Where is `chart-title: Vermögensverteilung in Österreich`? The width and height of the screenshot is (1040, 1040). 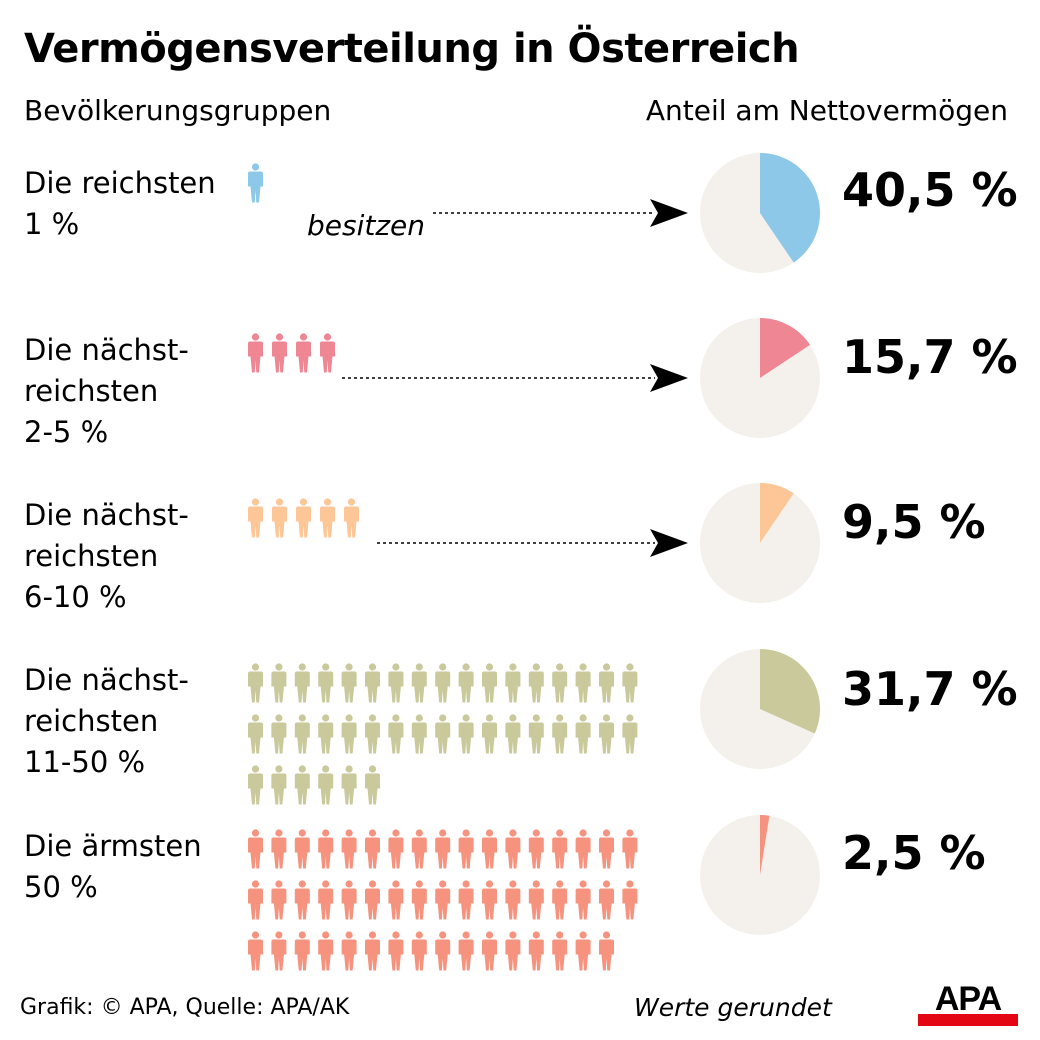
chart-title: Vermögensverteilung in Österreich is located at coordinates (412, 49).